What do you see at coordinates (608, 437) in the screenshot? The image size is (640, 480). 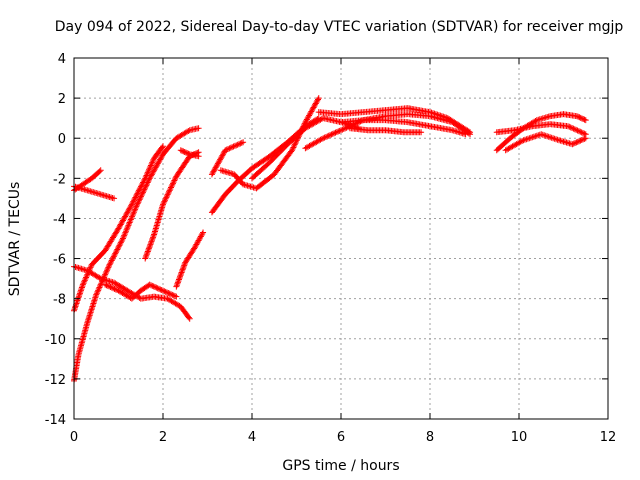 I see `x-tick-label: 12` at bounding box center [608, 437].